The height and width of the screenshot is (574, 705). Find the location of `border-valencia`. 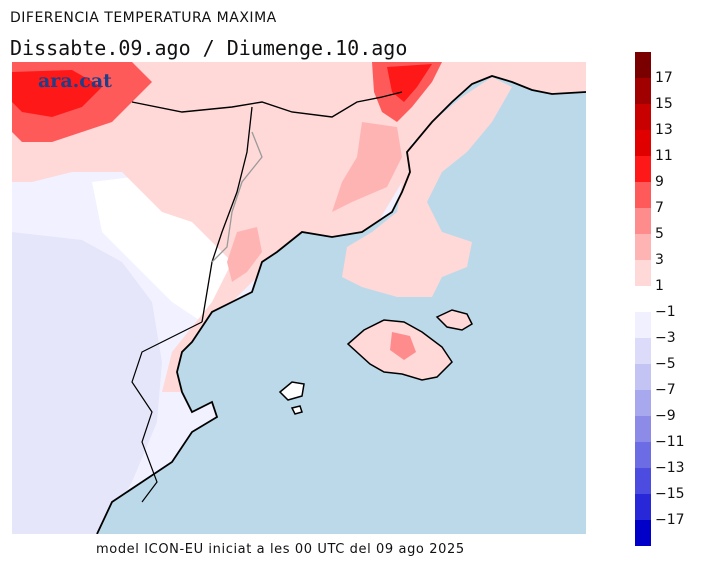

border-valencia is located at coordinates (167, 412).